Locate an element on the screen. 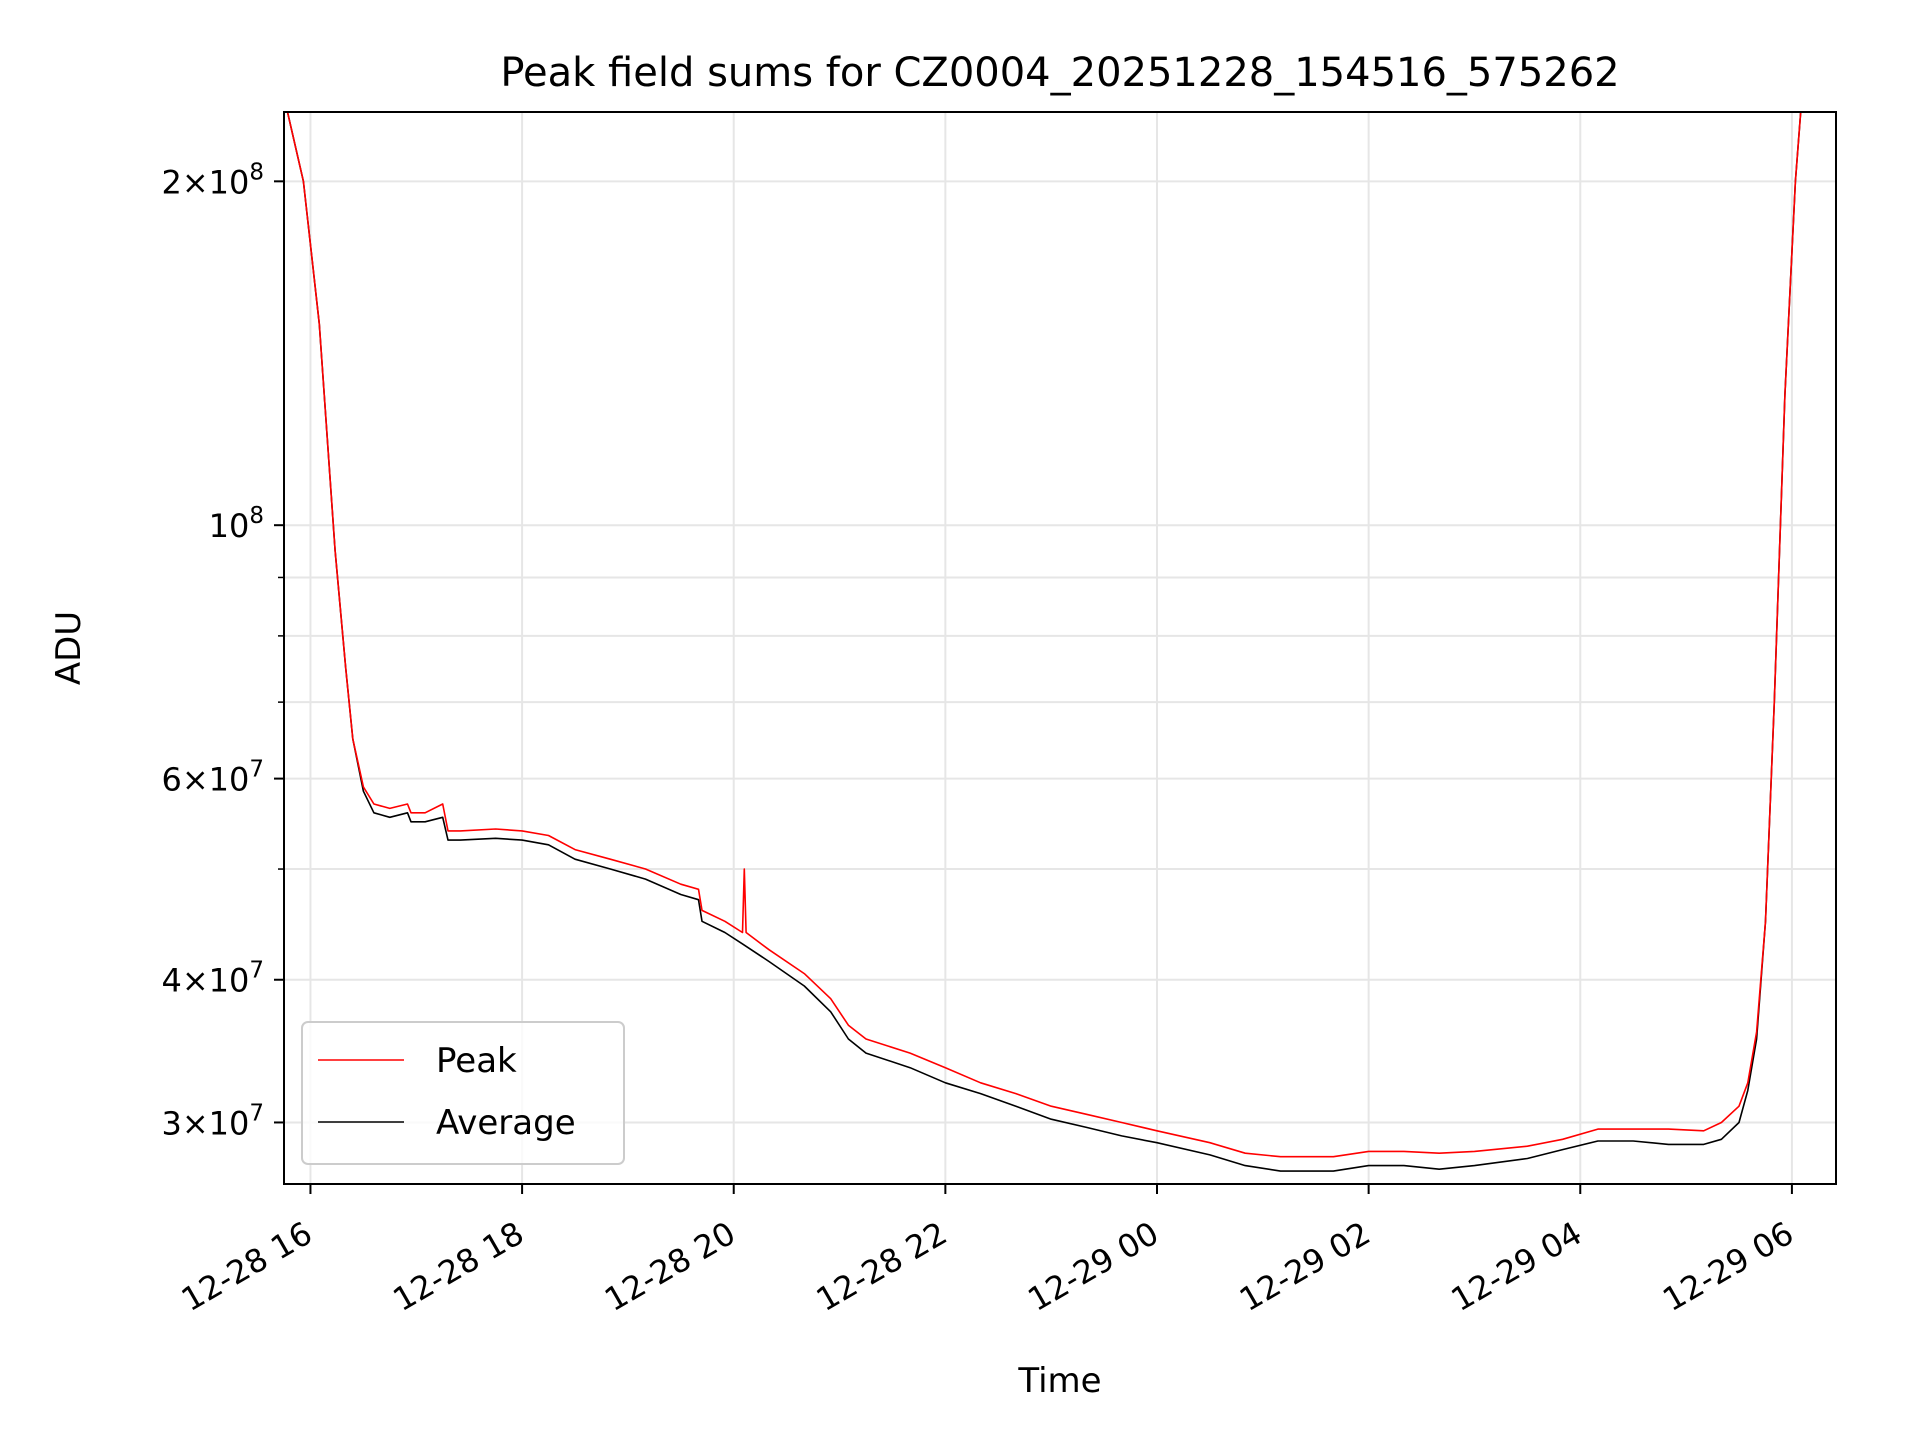  y-tick-label: 3×107 is located at coordinates (212, 1121).